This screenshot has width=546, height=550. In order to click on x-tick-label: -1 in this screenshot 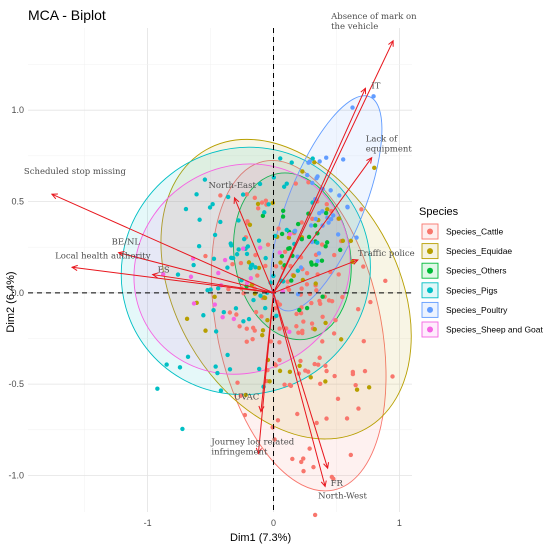, I will do `click(148, 523)`.